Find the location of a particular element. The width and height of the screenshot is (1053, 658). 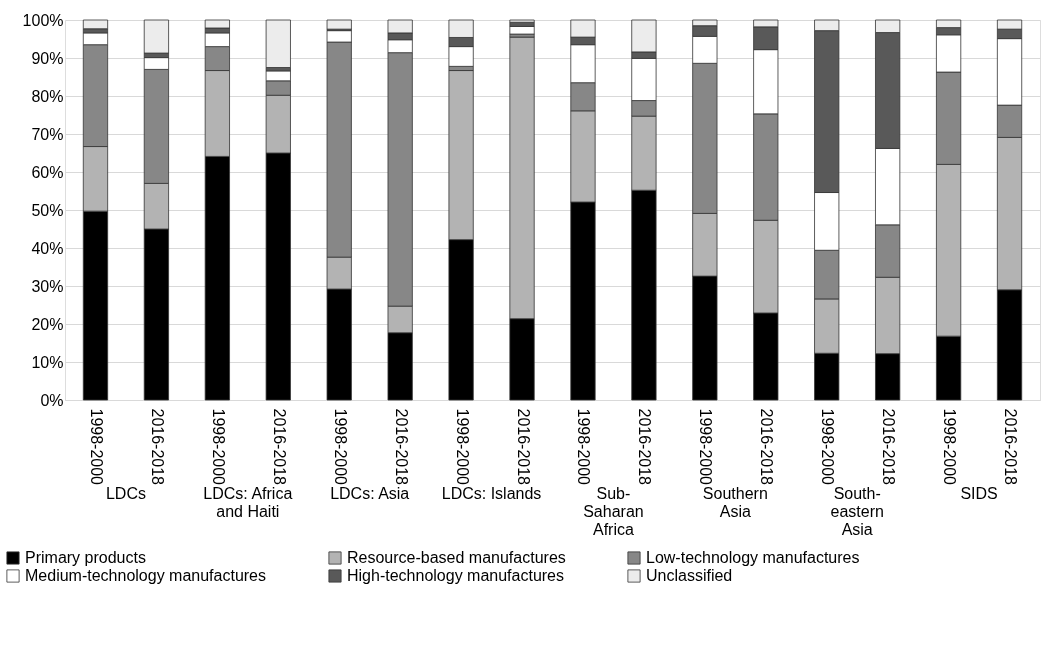

y-tick-label: 10% is located at coordinates (47, 362).